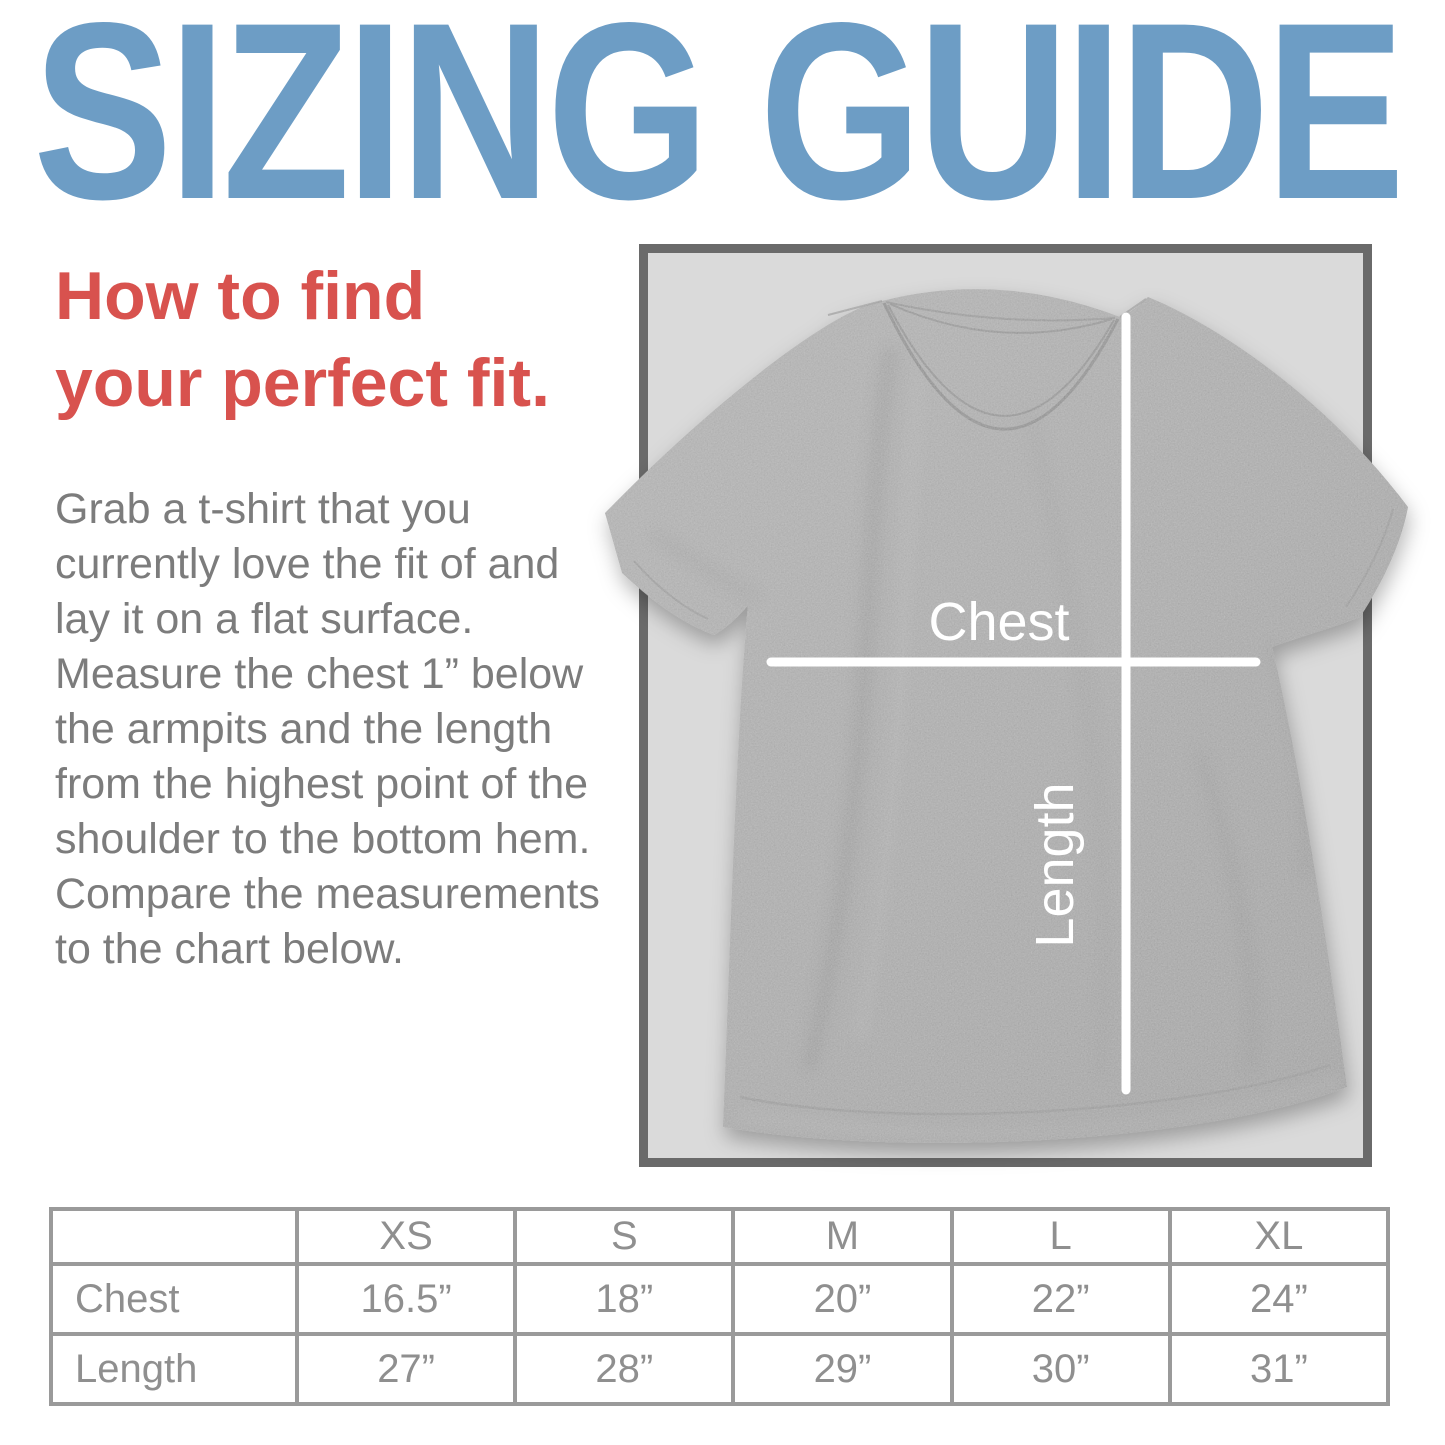 Image resolution: width=1445 pixels, height=1445 pixels. I want to click on size-col-m: M, so click(842, 1236).